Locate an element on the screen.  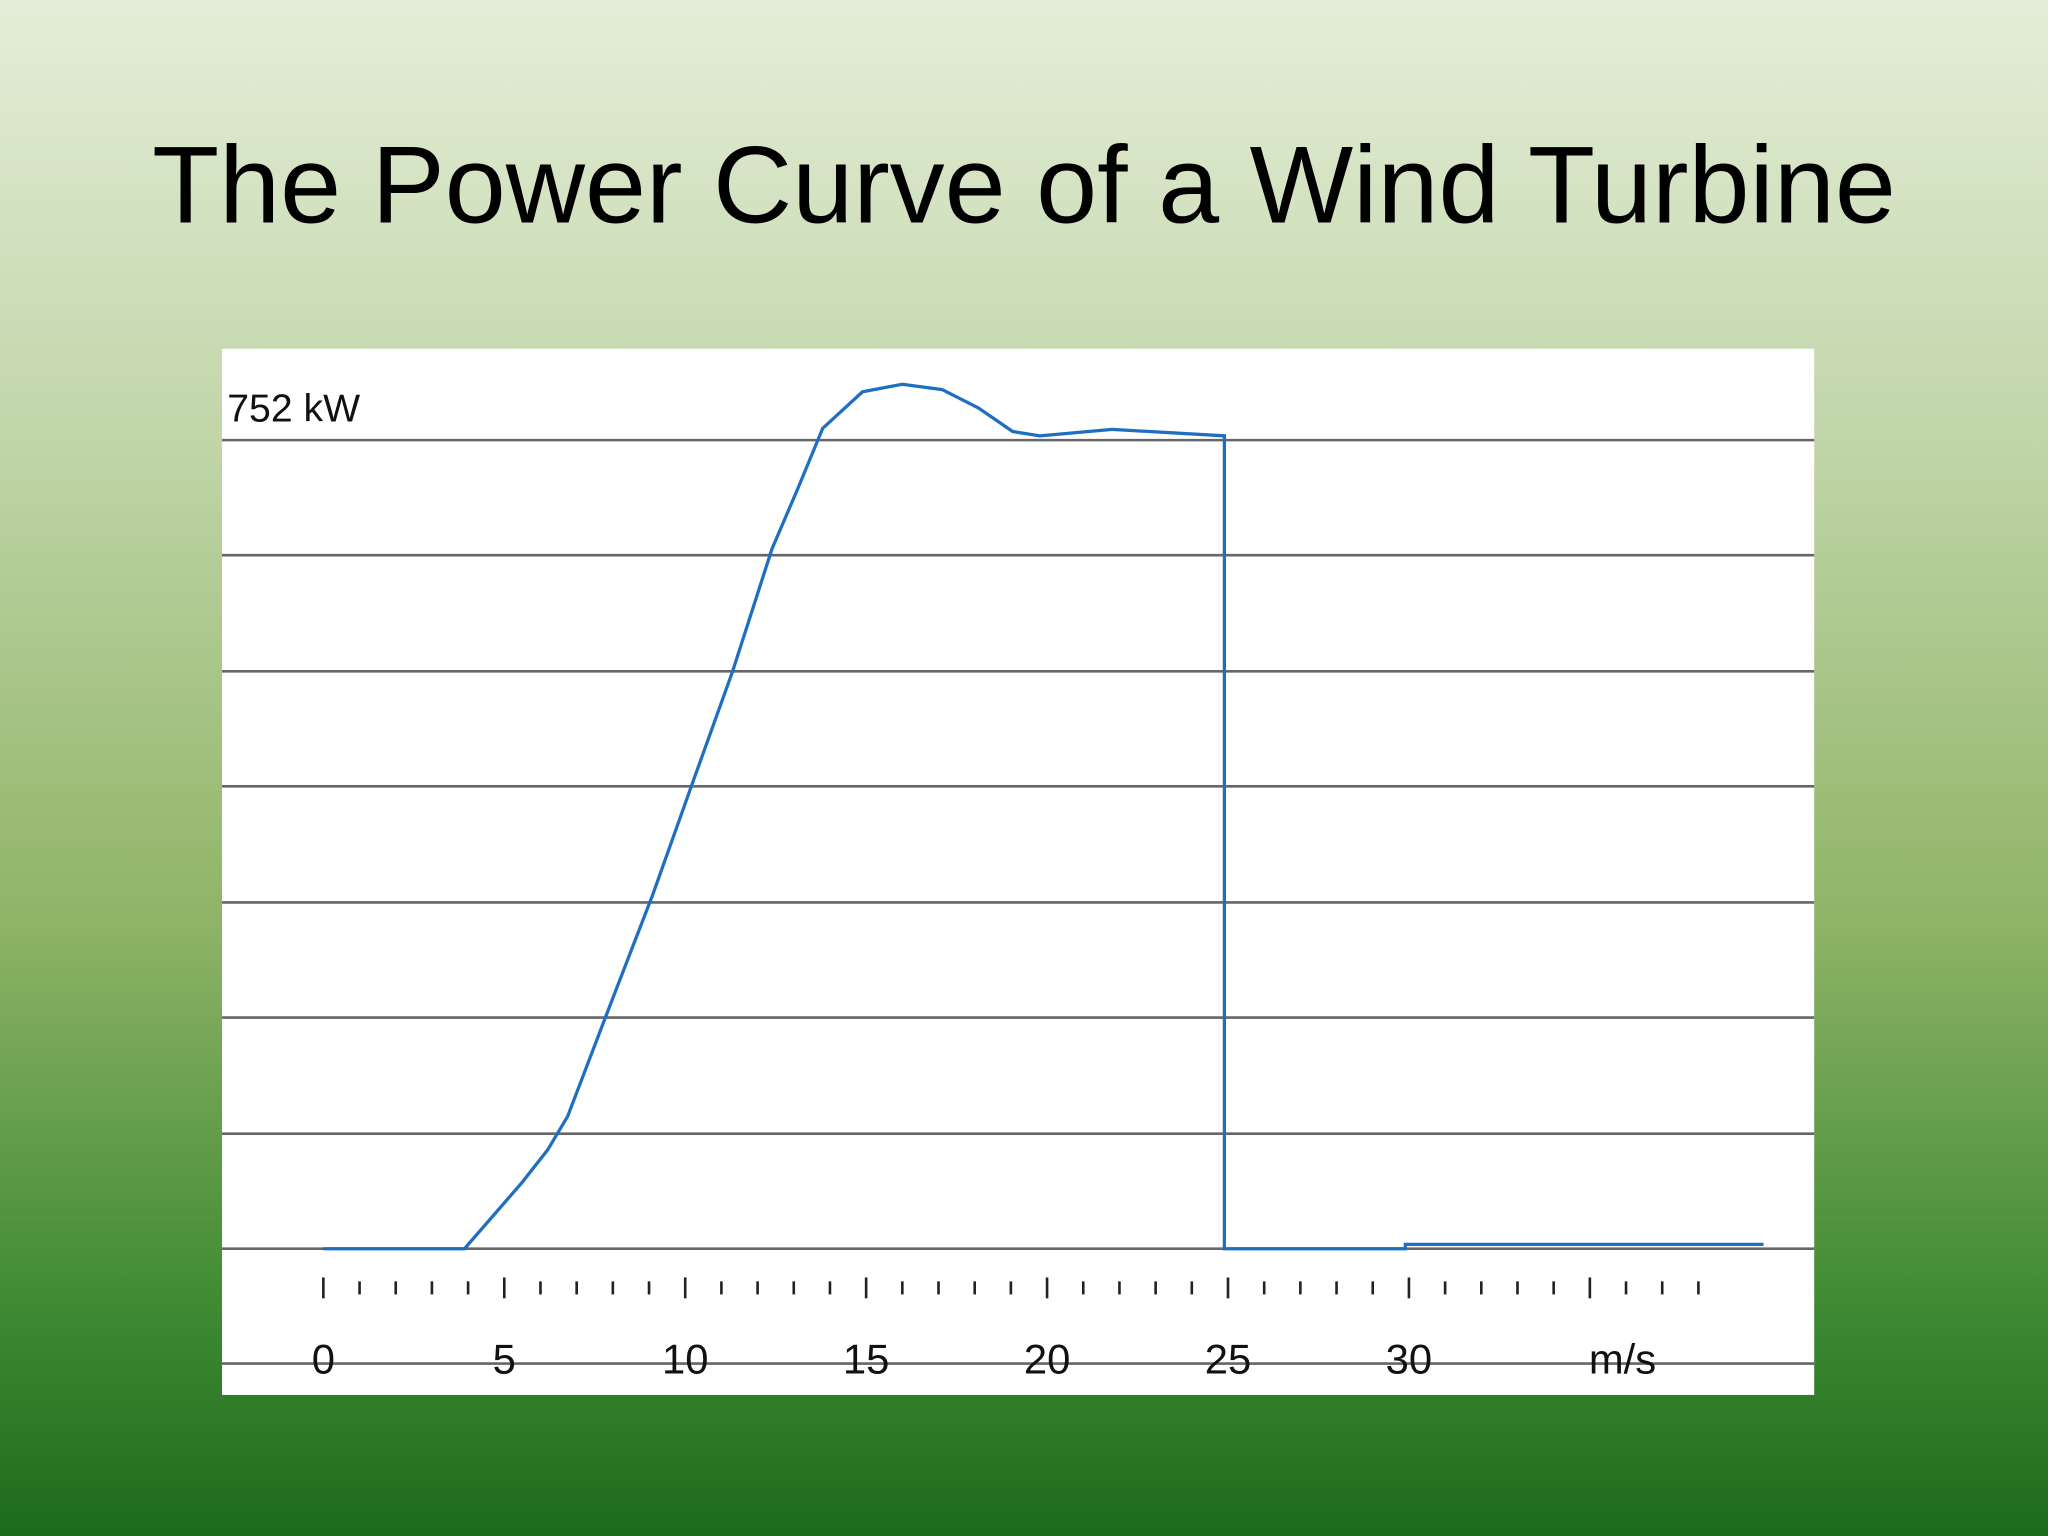
x-tick-label: m/s is located at coordinates (1622, 1358).